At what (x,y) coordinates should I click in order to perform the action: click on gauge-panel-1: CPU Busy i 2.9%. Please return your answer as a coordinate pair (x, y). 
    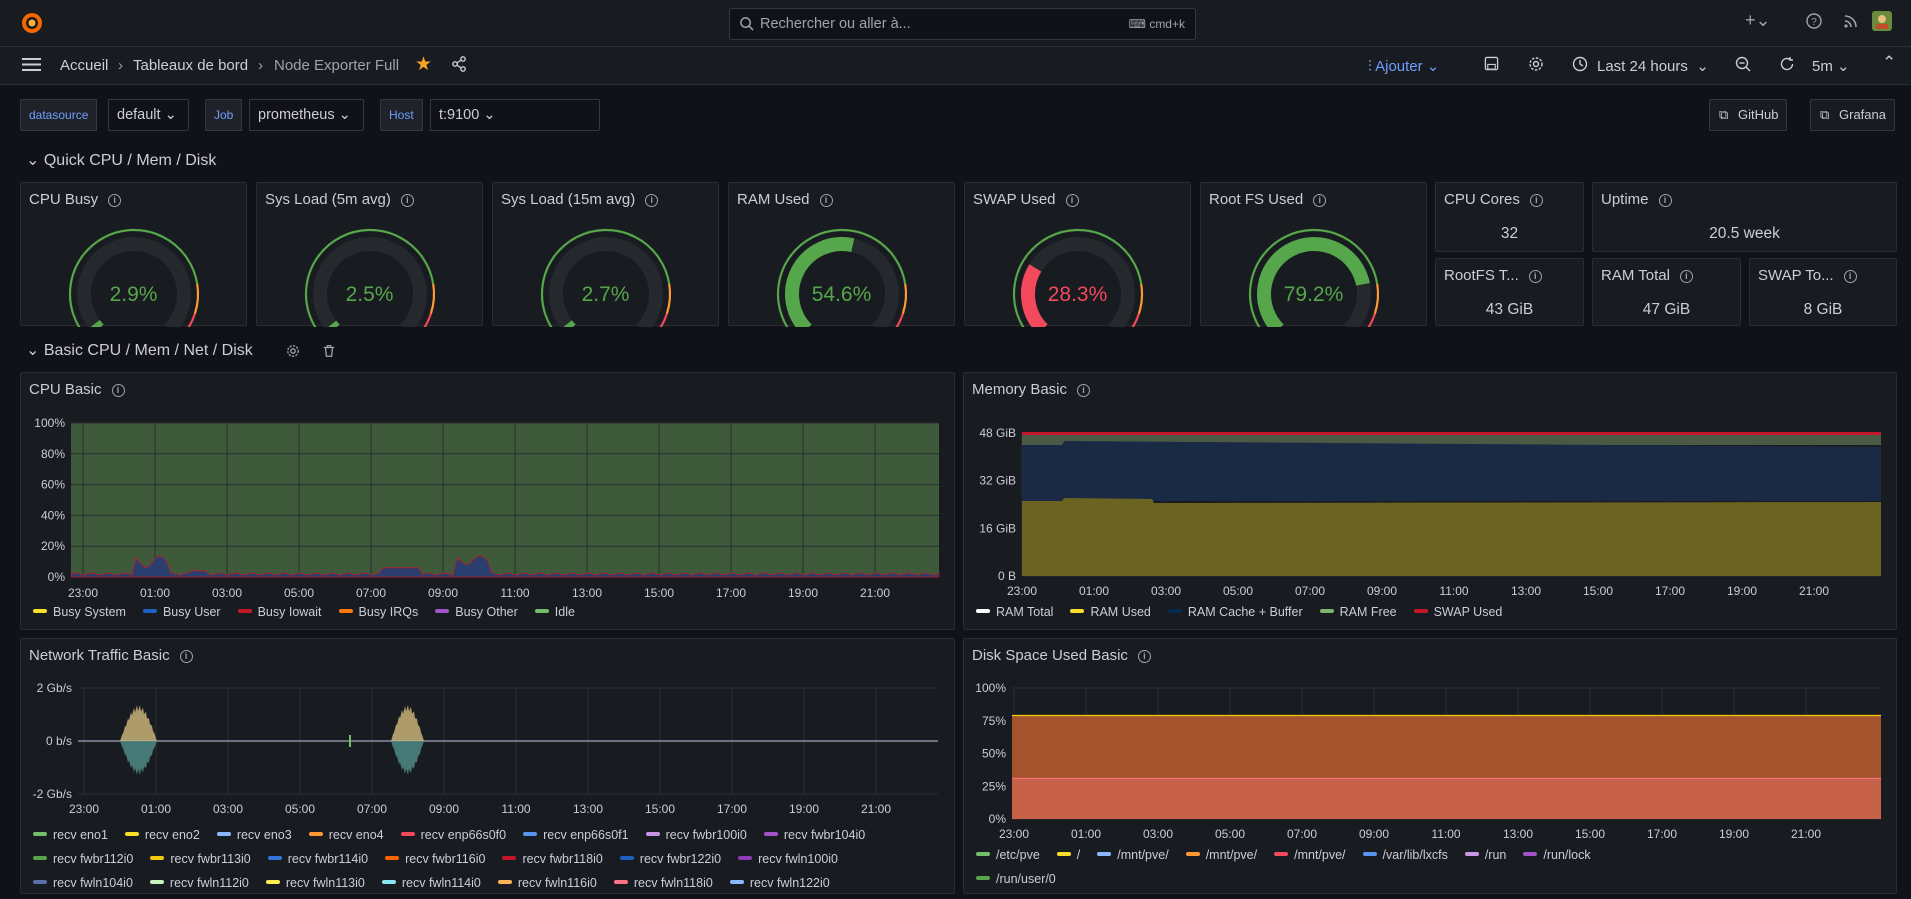
    Looking at the image, I should click on (133, 254).